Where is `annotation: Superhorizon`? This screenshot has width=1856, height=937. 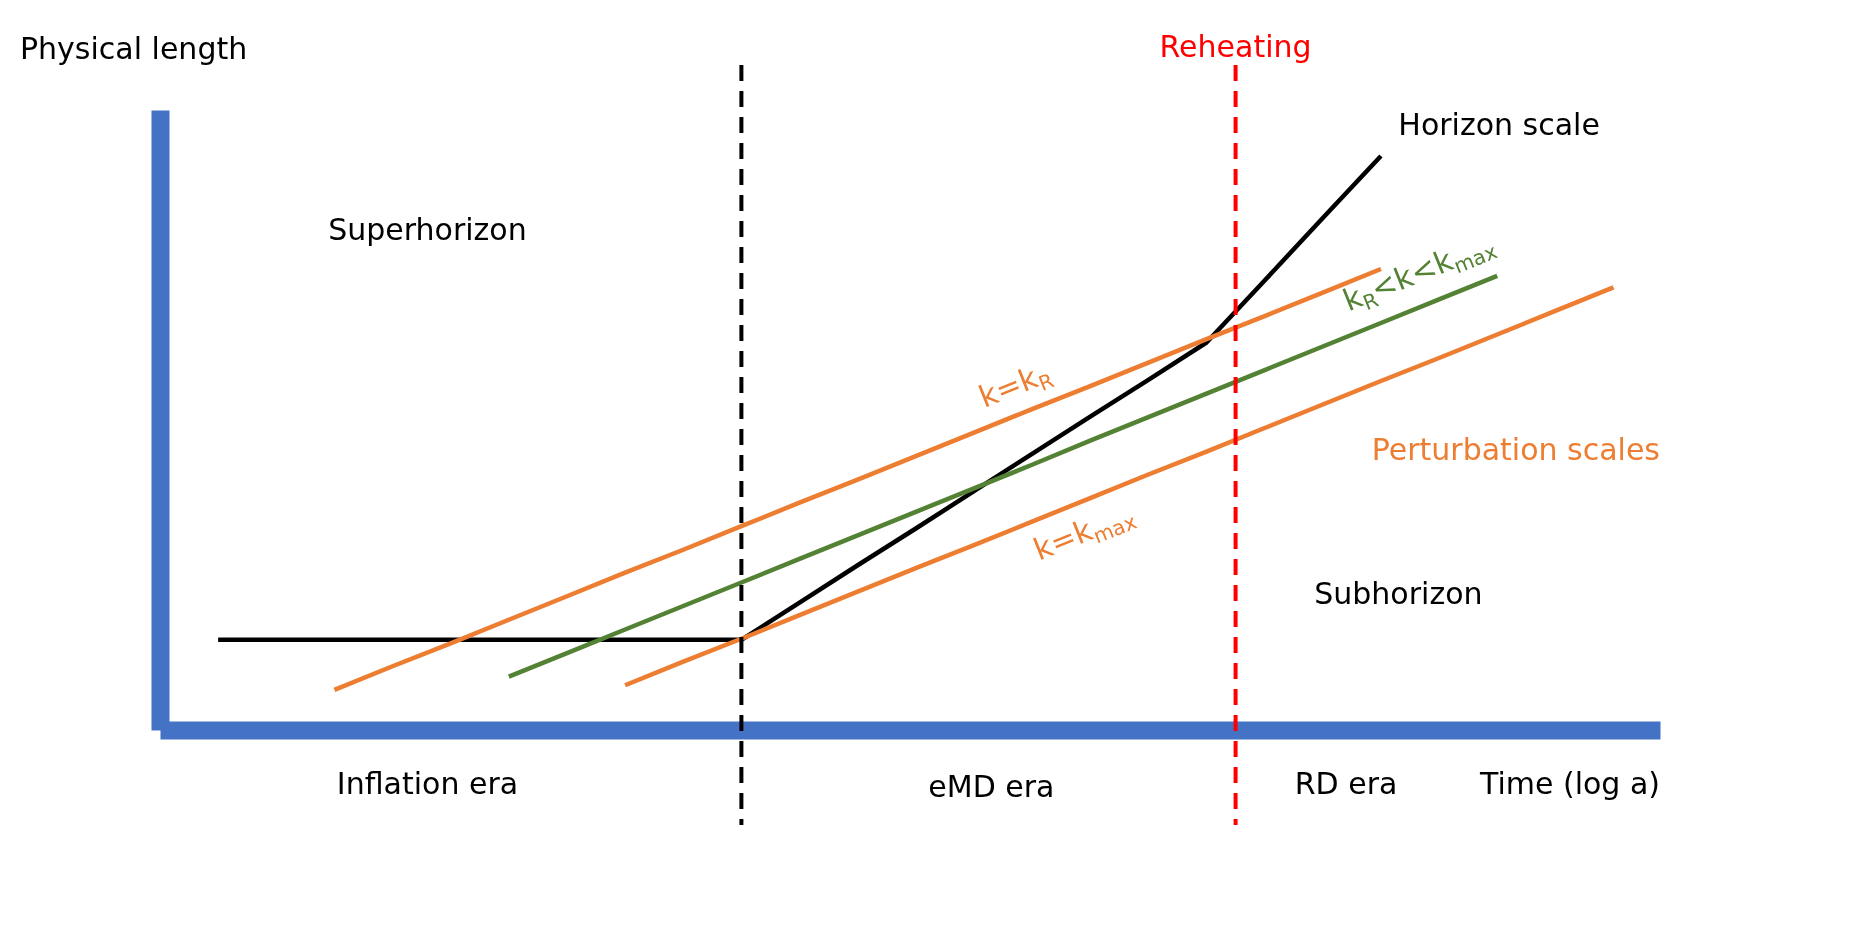 annotation: Superhorizon is located at coordinates (427, 230).